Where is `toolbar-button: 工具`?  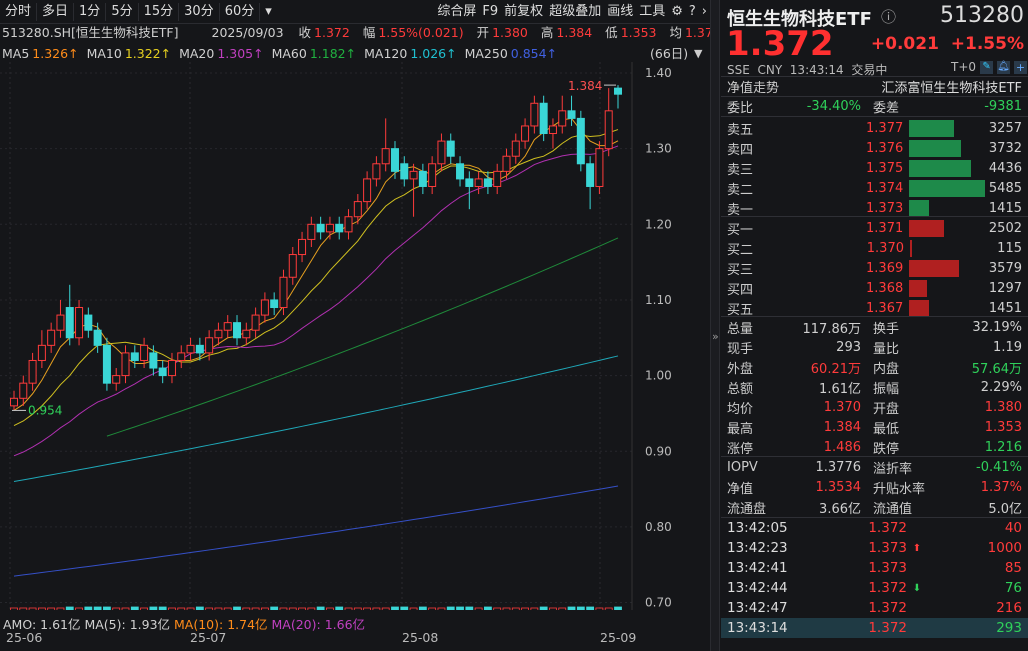 toolbar-button: 工具 is located at coordinates (652, 11).